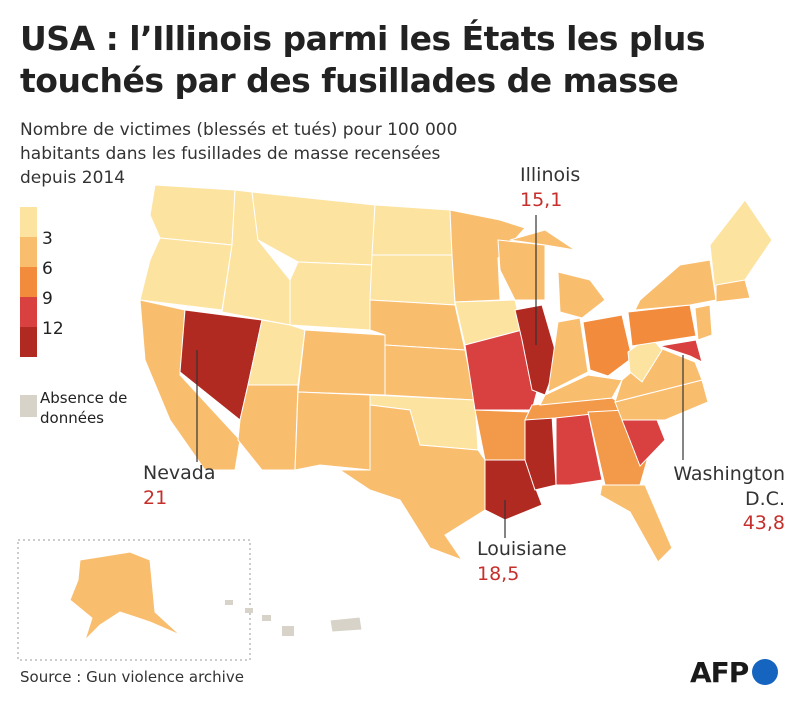 The width and height of the screenshot is (800, 702). I want to click on annotation-value: 15,1, so click(541, 200).